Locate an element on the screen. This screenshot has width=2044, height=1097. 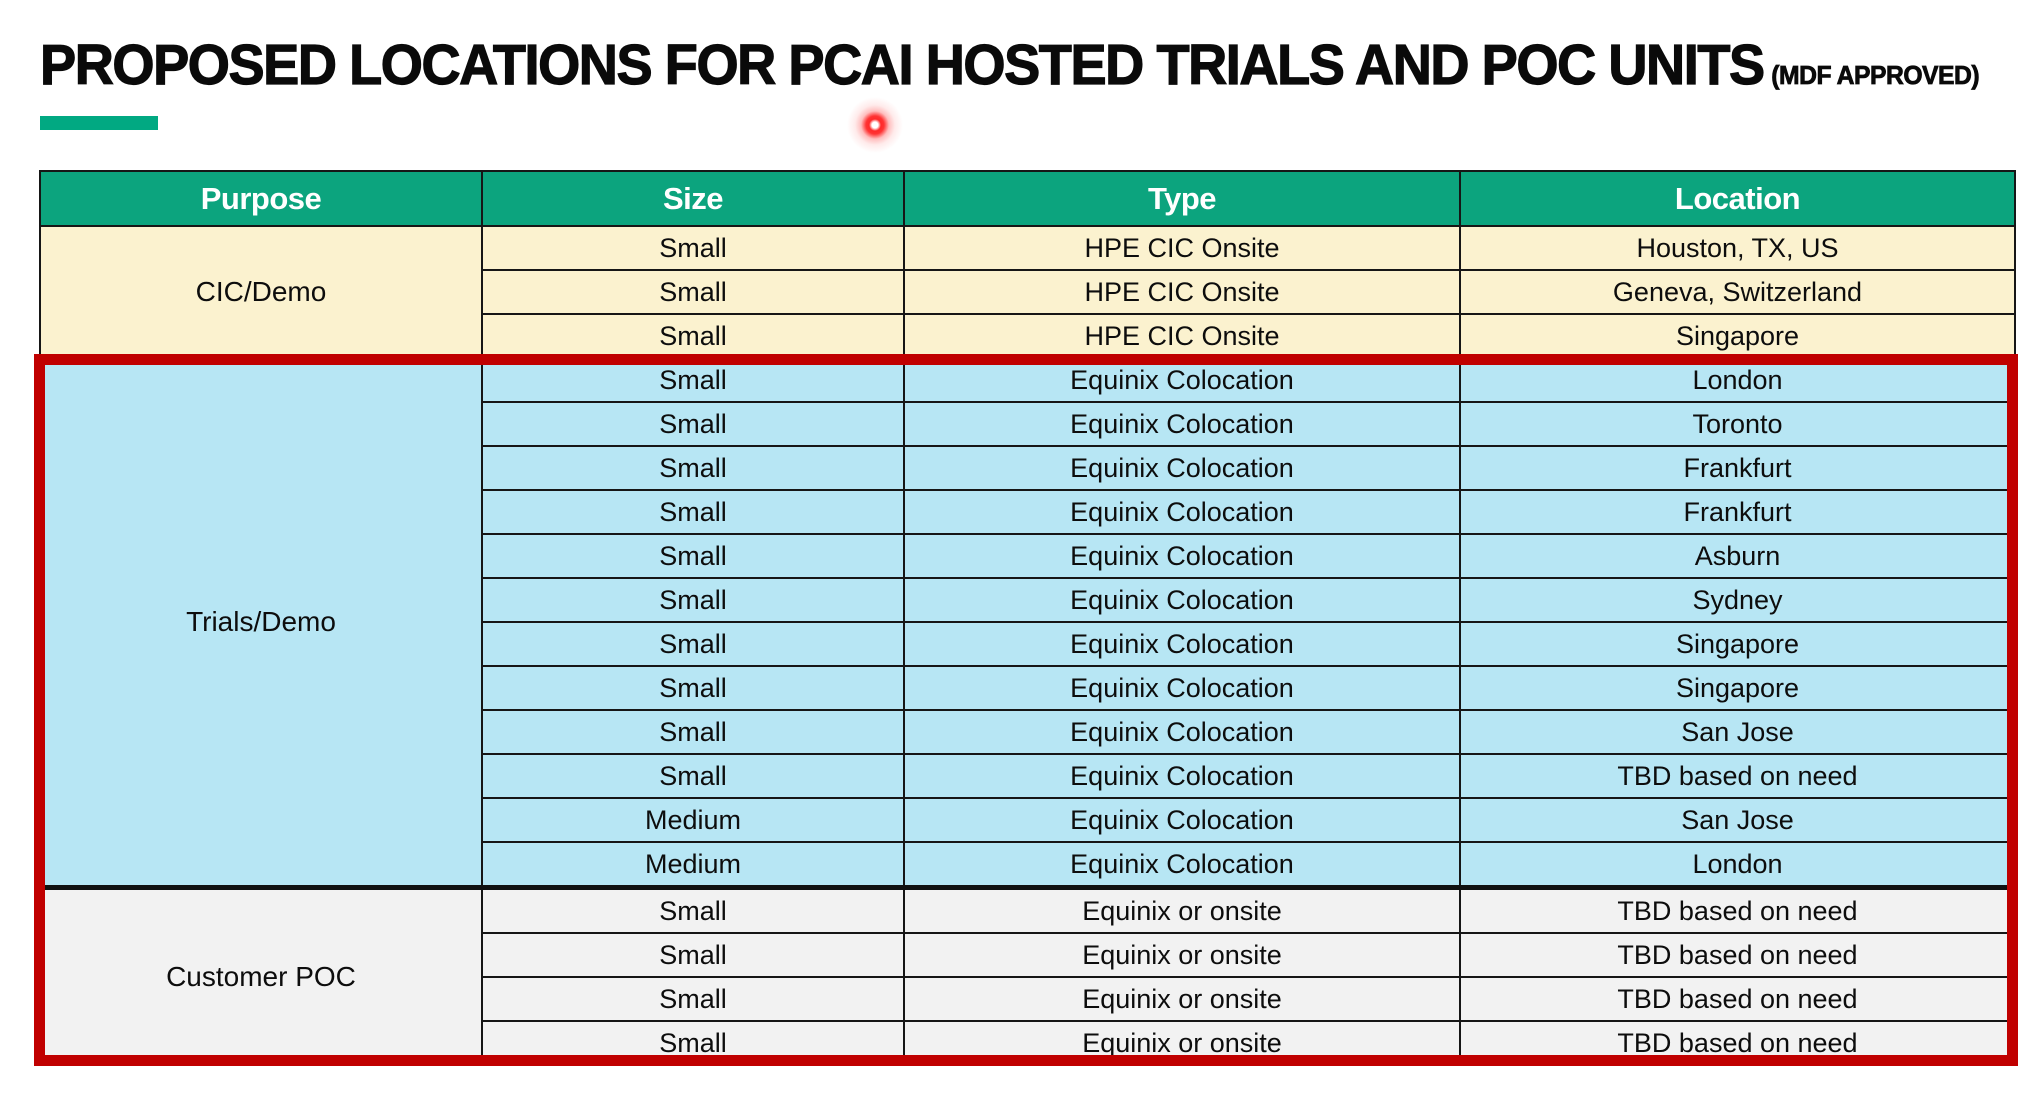
table-row: Small Equinix Colocation Toronto is located at coordinates (1028, 424).